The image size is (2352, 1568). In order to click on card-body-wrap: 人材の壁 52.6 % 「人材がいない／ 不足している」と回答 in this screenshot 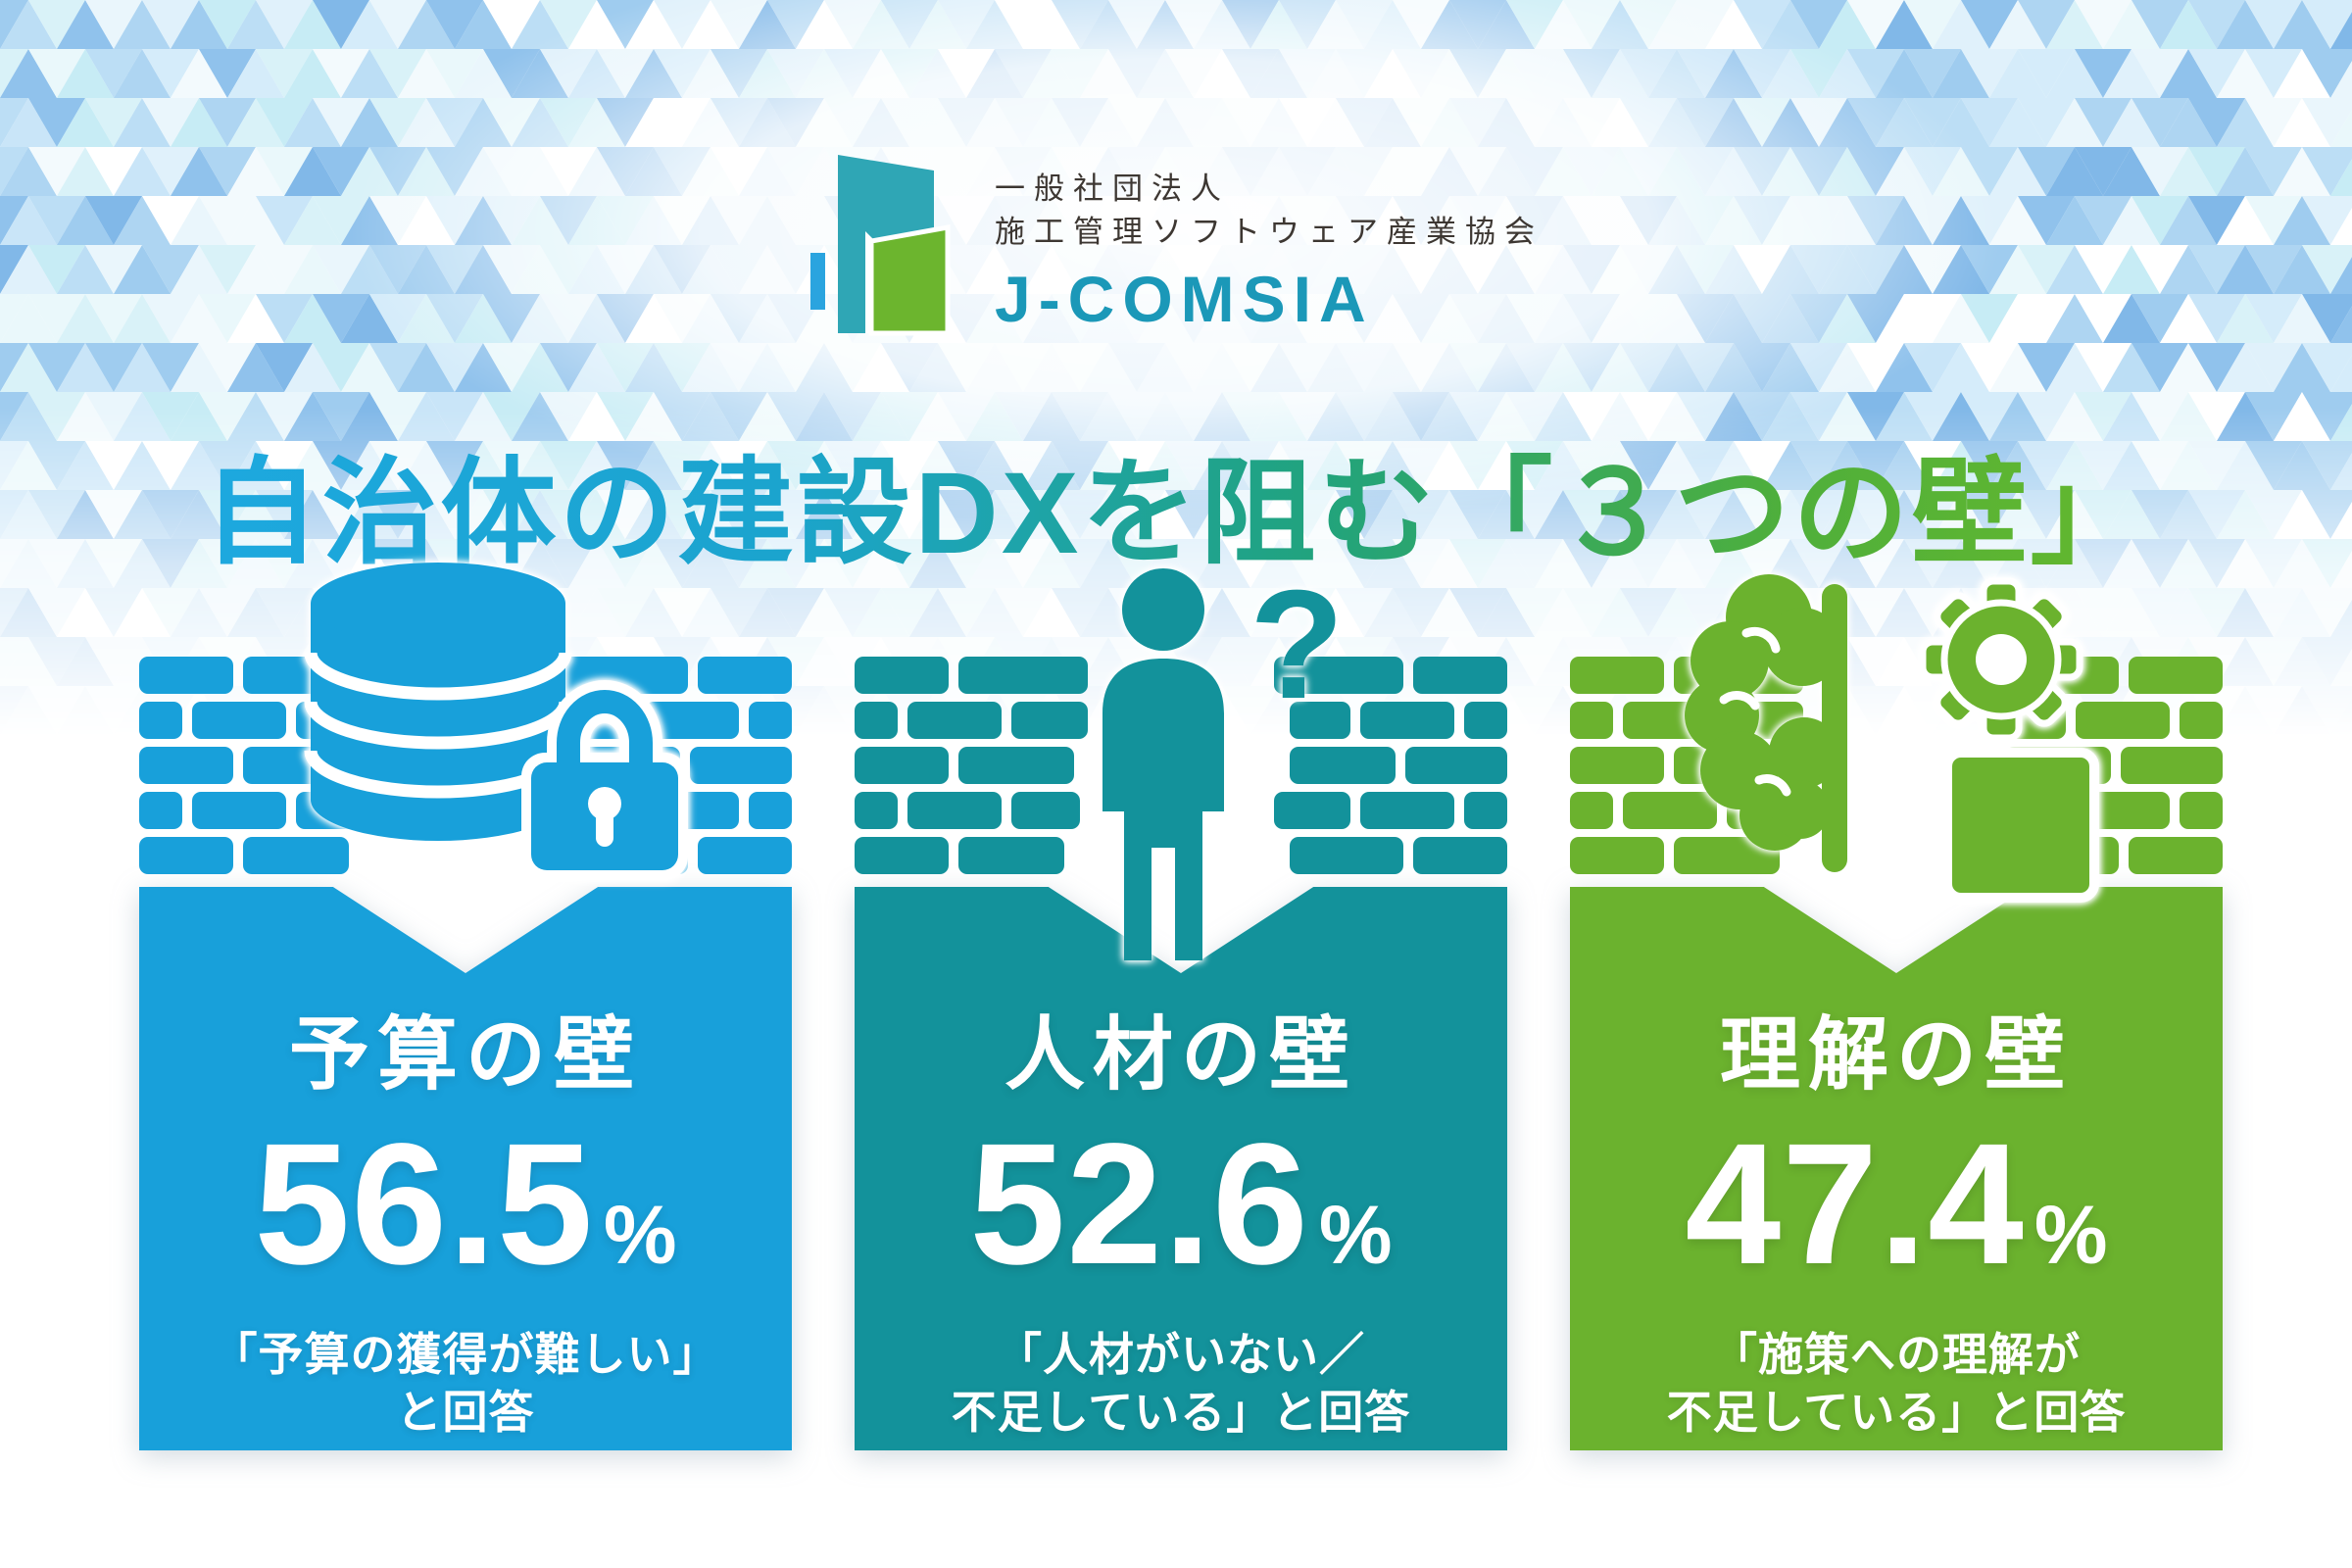, I will do `click(1181, 1168)`.